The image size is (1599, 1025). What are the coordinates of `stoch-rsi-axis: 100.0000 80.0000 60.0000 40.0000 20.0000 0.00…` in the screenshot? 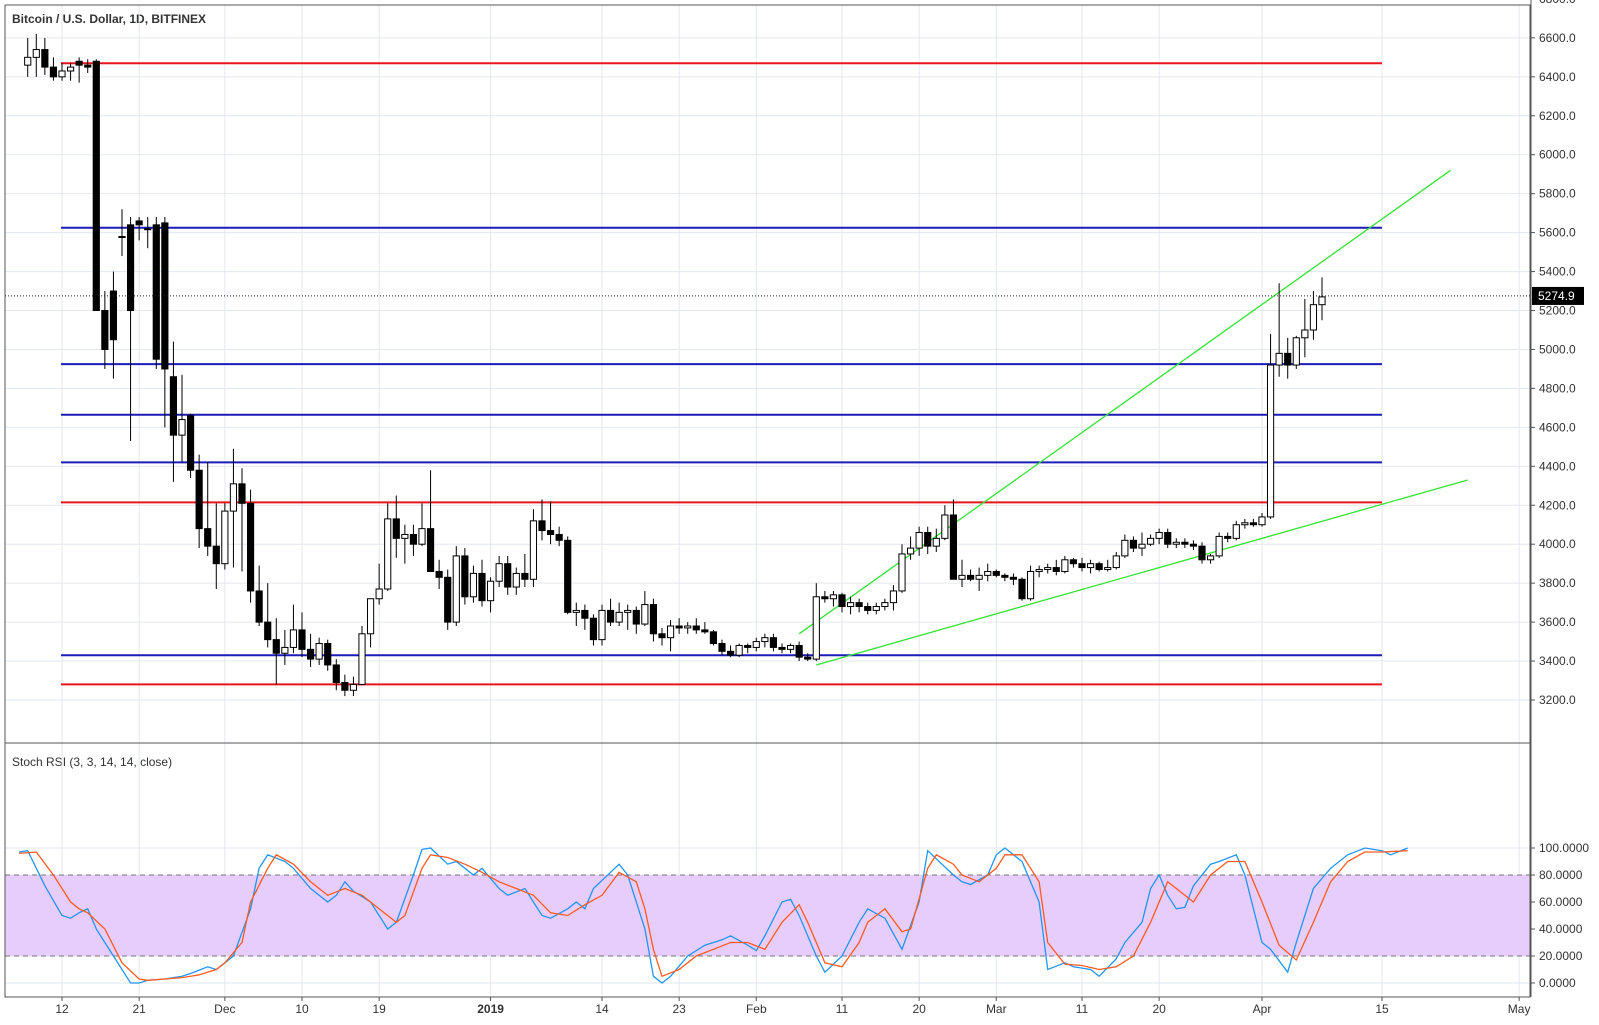 It's located at (1560, 915).